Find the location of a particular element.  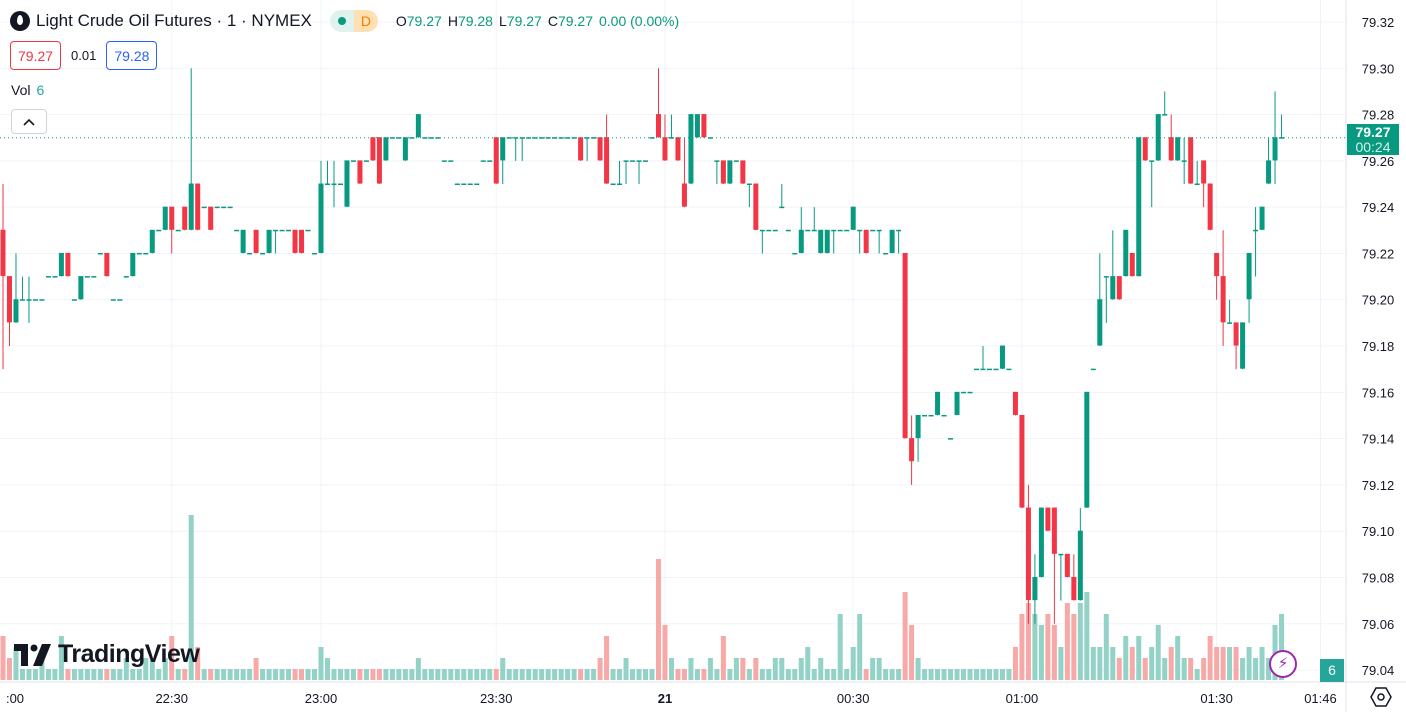

time-axis: :00 22:30 23:00 23:30 21 00:30 01:00 01:30 01:46 is located at coordinates (671, 698).